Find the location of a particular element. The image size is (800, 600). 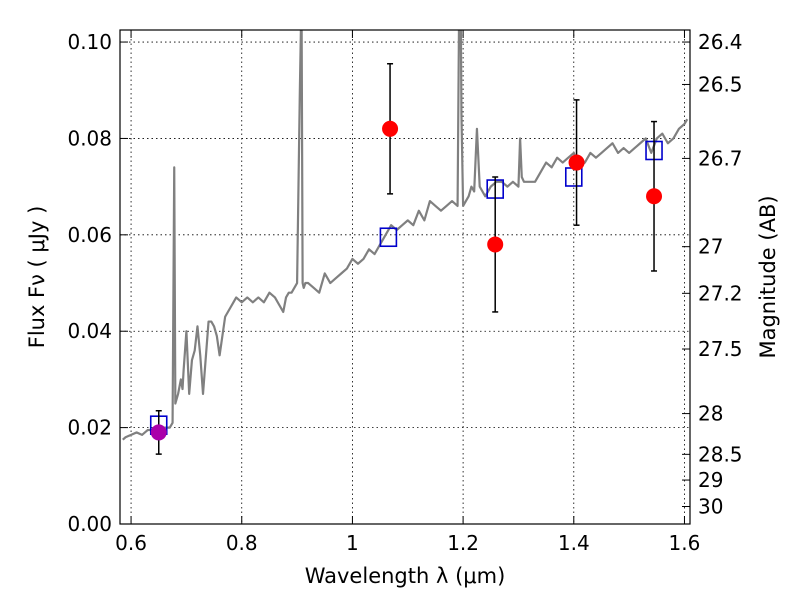

y-tick-label: 0.08 is located at coordinates (89, 138).